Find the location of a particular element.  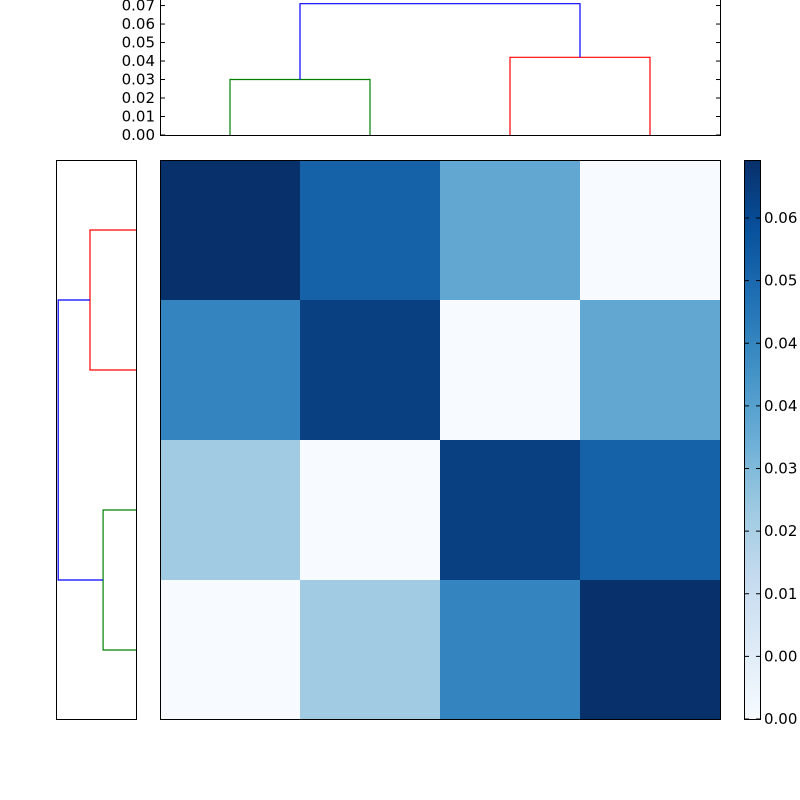

heatmap-cell-r0-c3 is located at coordinates (650, 230).